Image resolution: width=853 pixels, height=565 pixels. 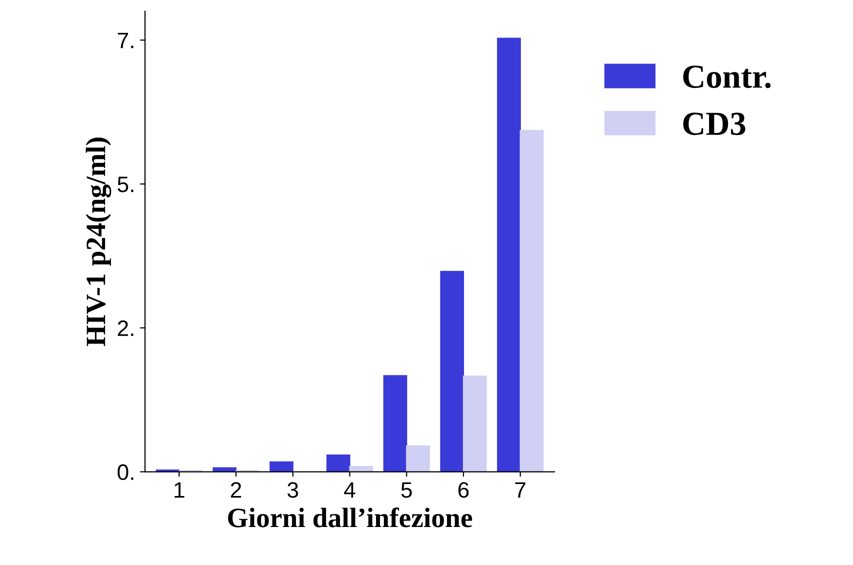 What do you see at coordinates (126, 184) in the screenshot?
I see `y-tick-label: 5.` at bounding box center [126, 184].